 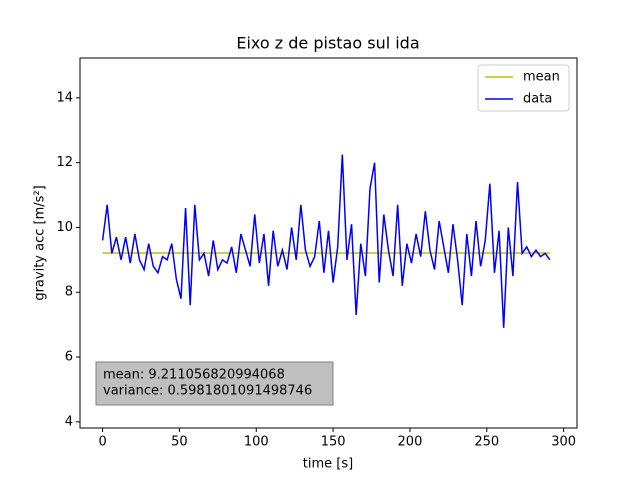 I want to click on x-tick-label: 300, so click(x=563, y=442).